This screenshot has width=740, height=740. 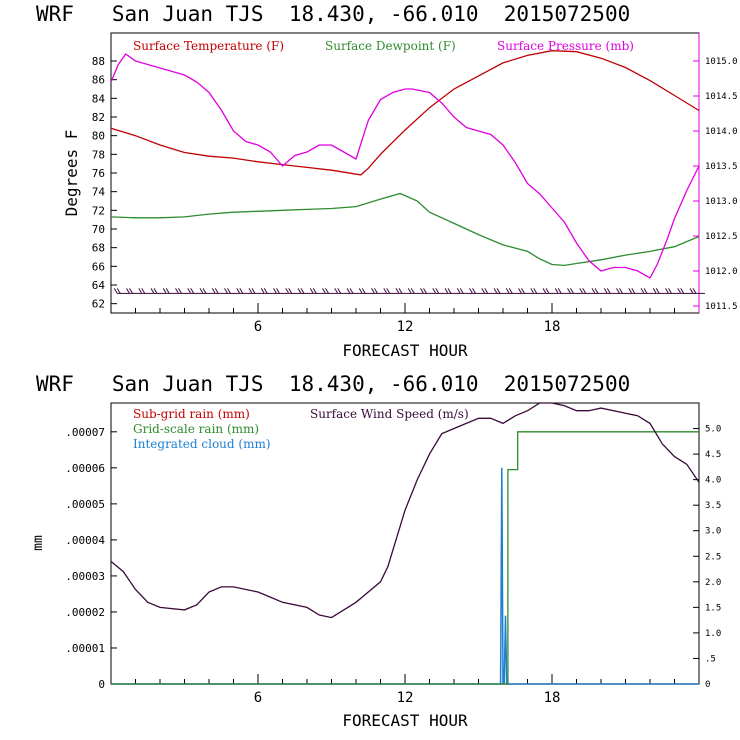 I want to click on y2-tick-label: 3.0, so click(x=713, y=532).